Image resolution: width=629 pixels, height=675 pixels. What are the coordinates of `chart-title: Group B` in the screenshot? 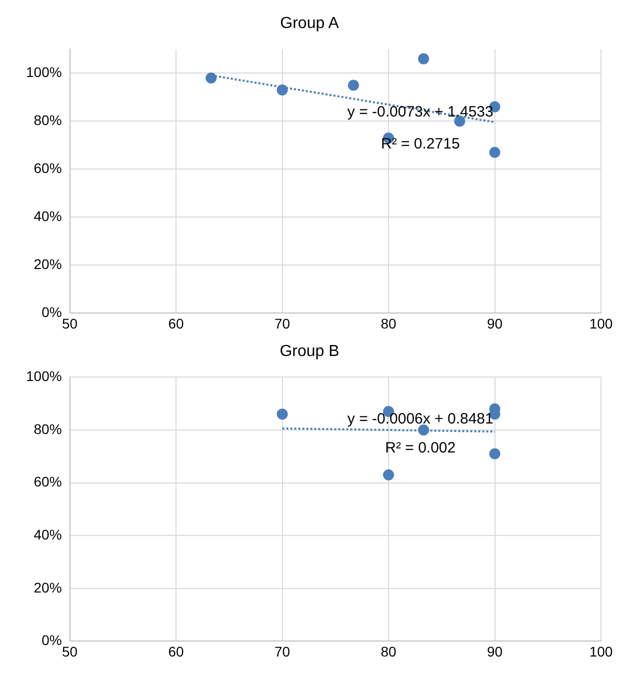 It's located at (310, 351).